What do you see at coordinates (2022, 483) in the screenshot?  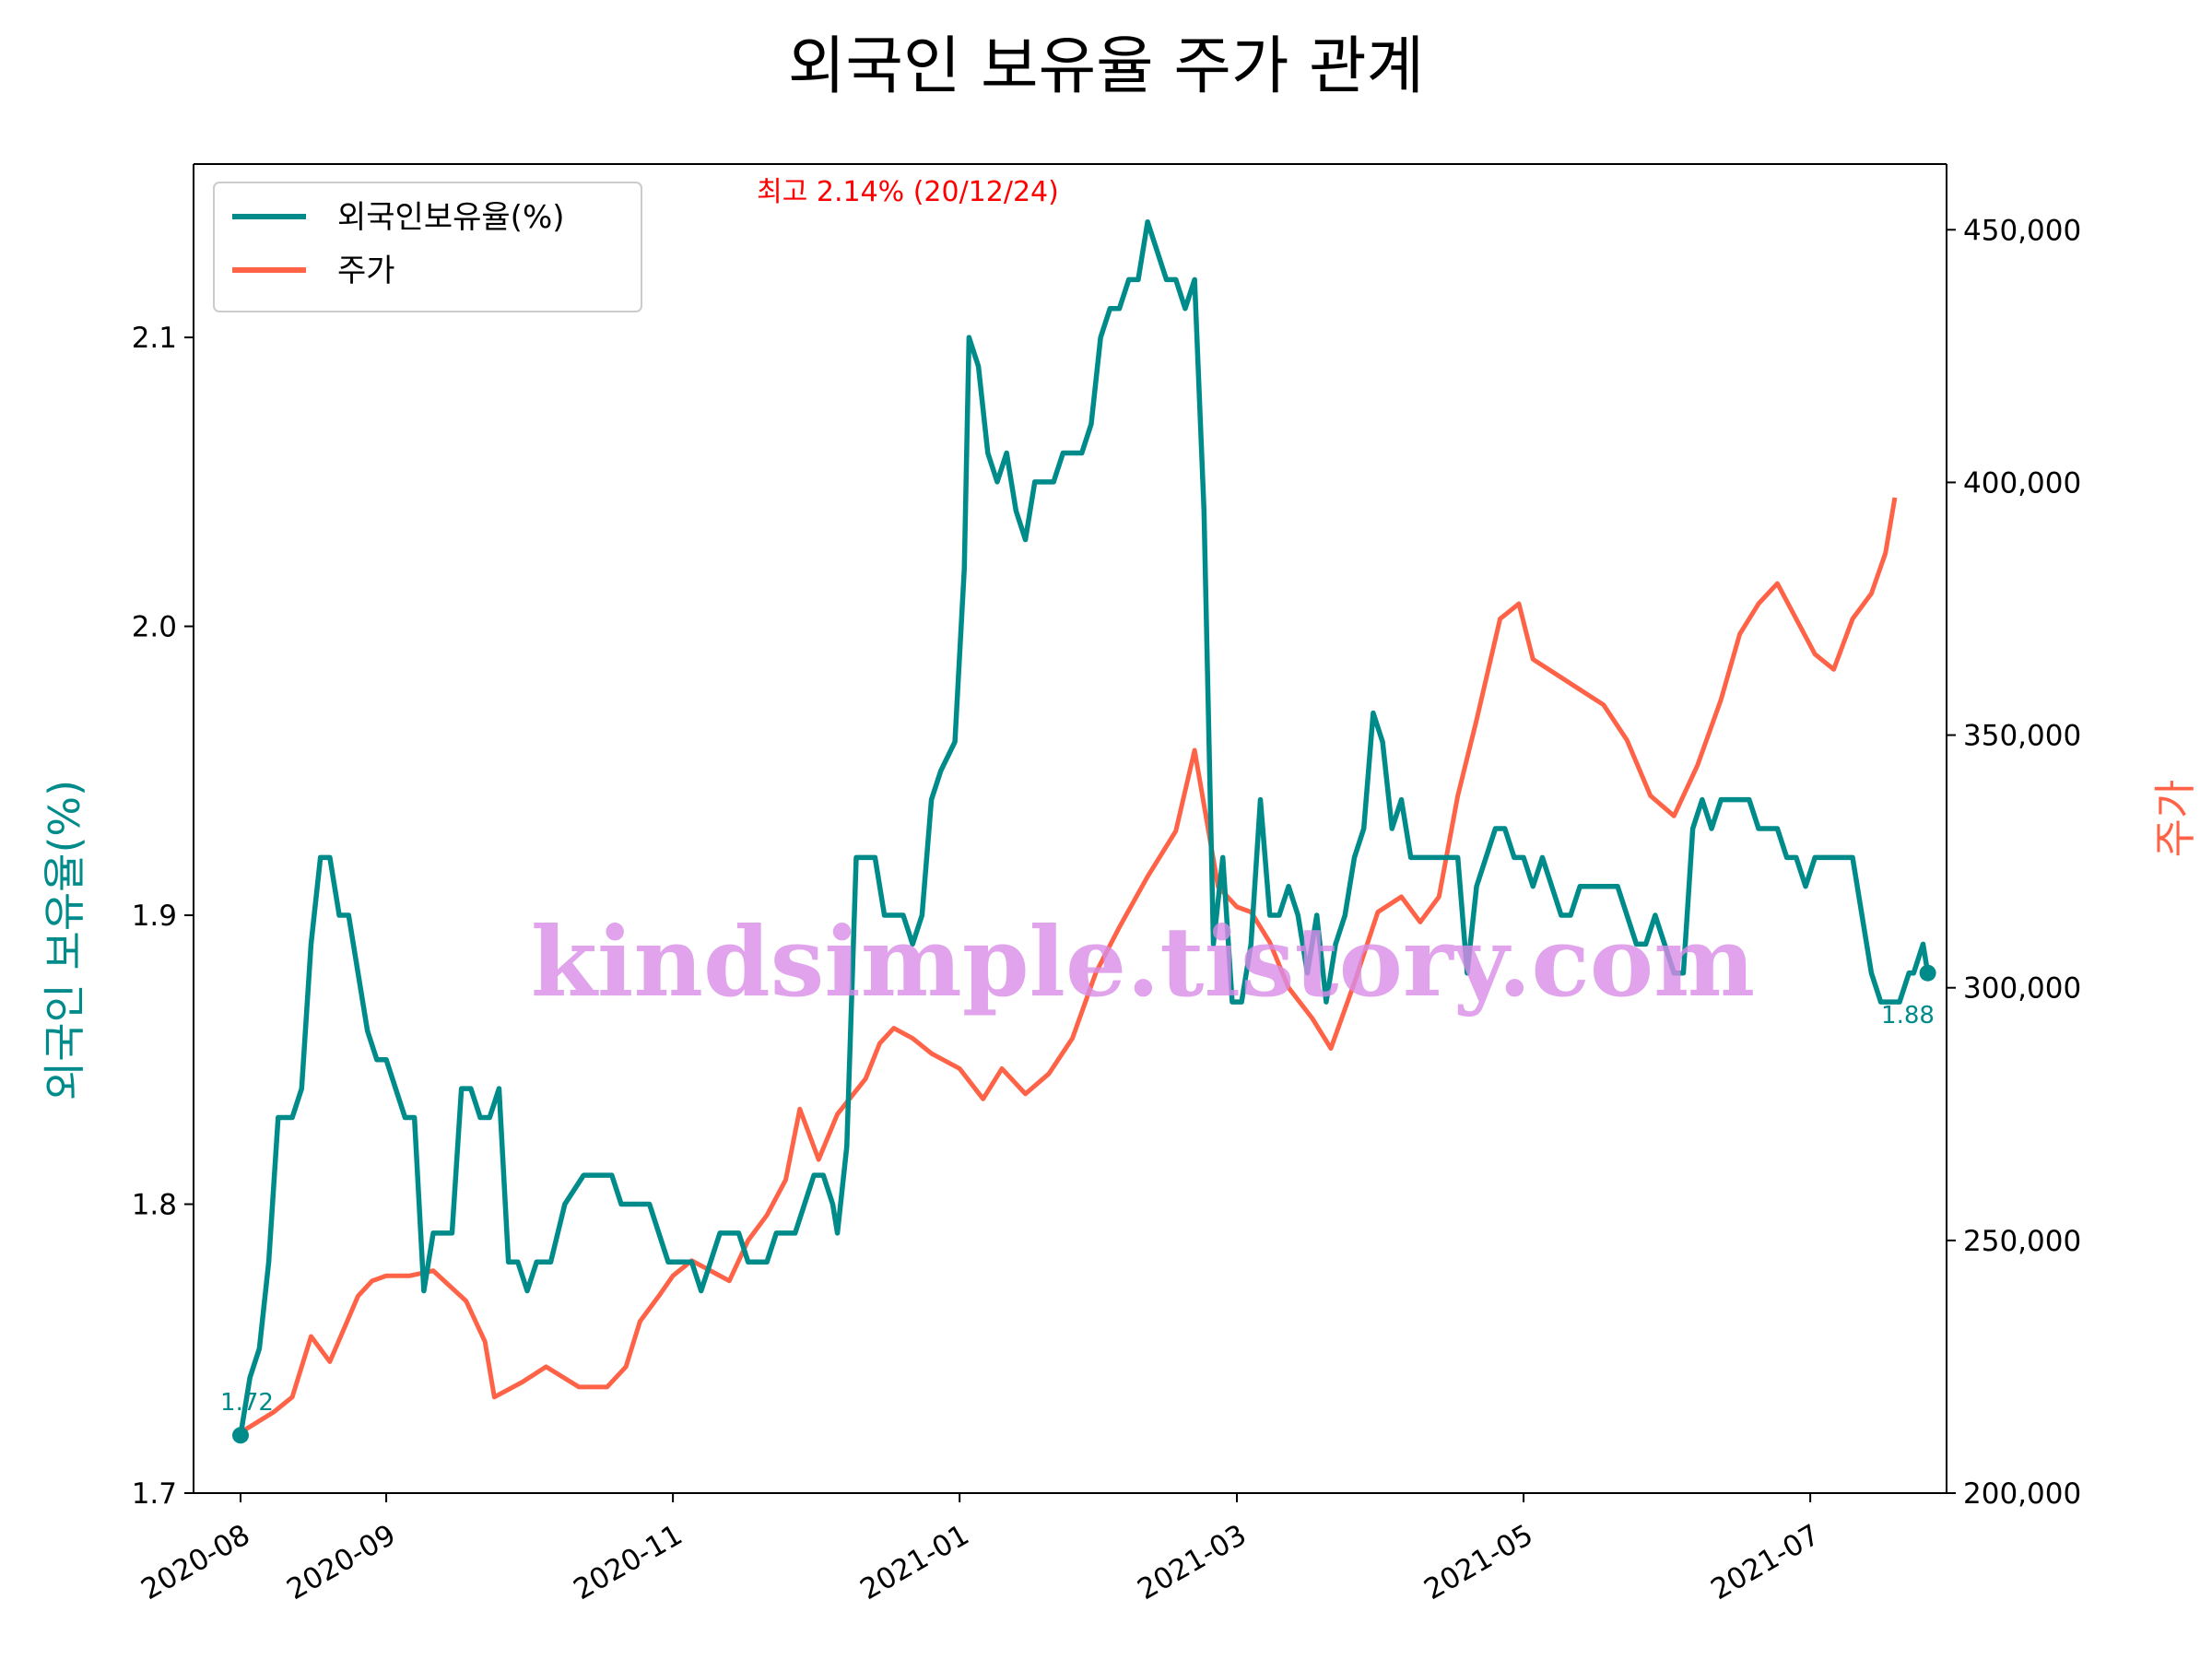 I see `y-tick-label-right: 400,000` at bounding box center [2022, 483].